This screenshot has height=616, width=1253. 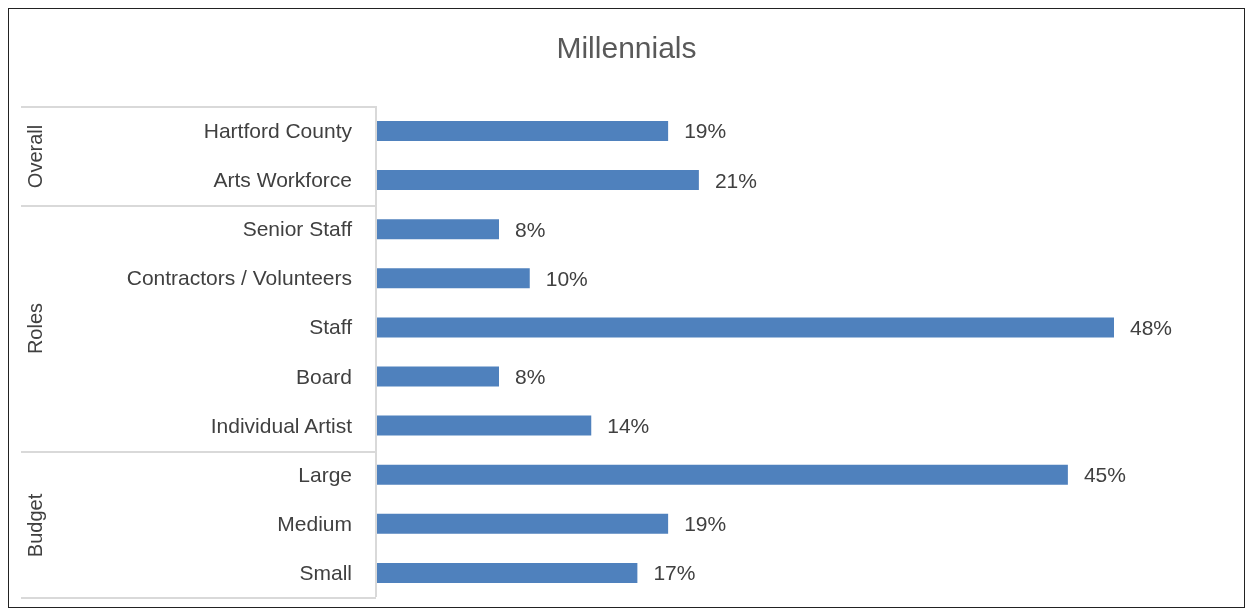 I want to click on y-tick-label: Contractors / Volunteers, so click(x=239, y=278).